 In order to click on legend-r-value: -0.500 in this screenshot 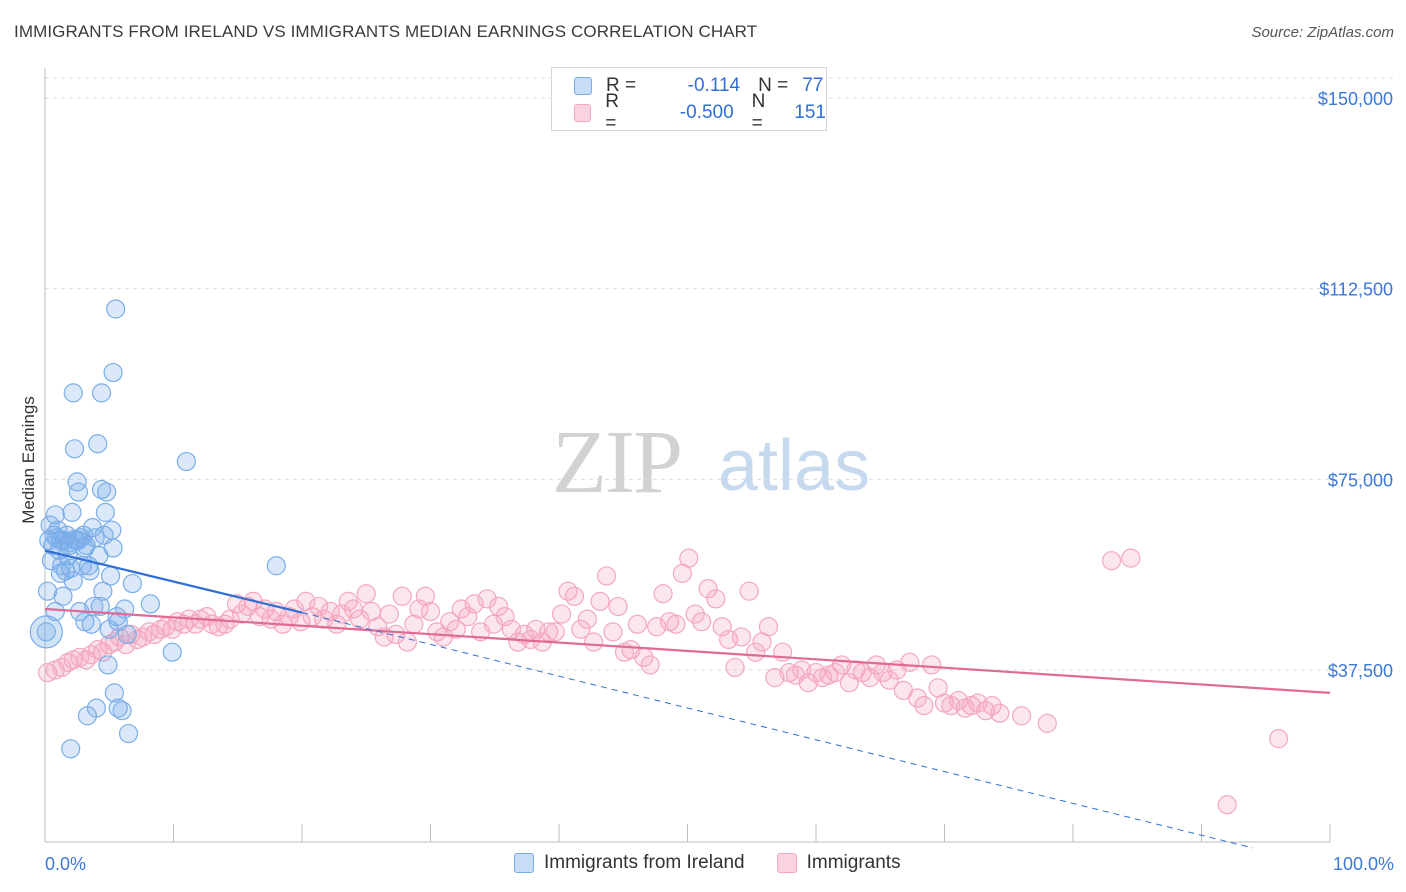, I will do `click(706, 112)`.